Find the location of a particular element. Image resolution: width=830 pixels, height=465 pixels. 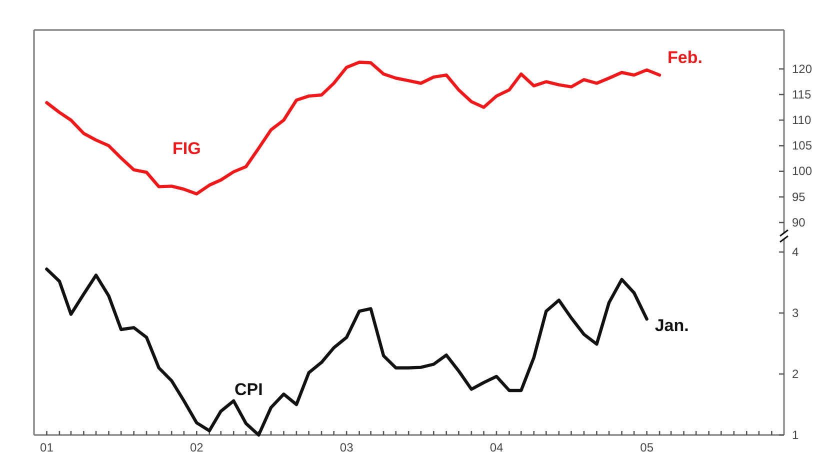

y2-tick-label: 3 is located at coordinates (795, 313).